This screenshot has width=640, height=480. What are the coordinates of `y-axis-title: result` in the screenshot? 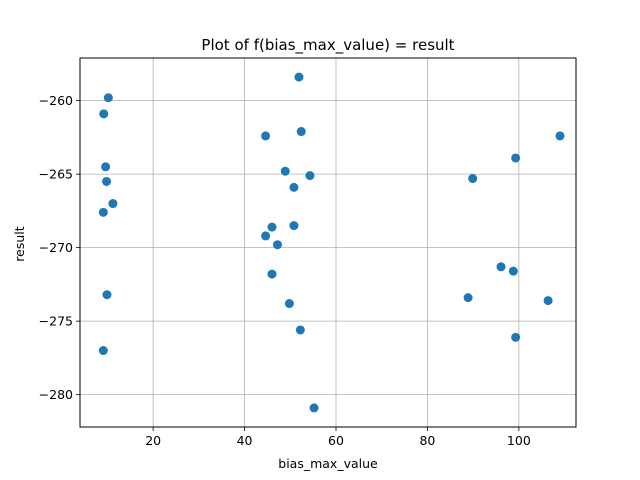 It's located at (19, 243).